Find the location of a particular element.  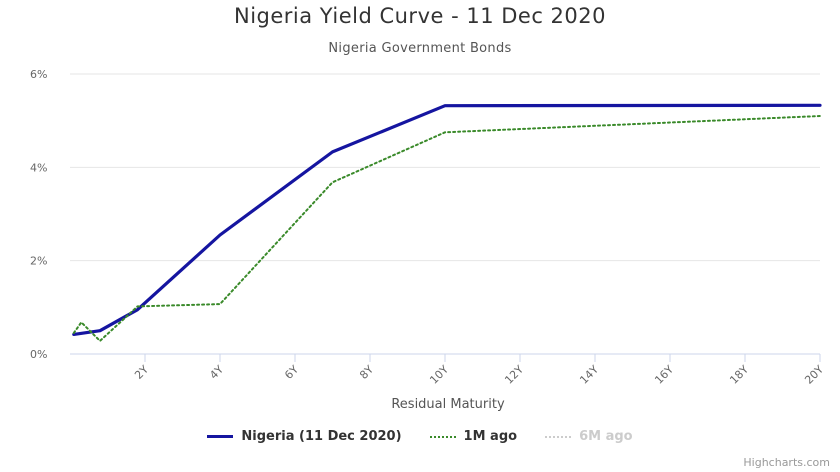

legend-label: Nigeria (11 Dec 2020) is located at coordinates (321, 436).